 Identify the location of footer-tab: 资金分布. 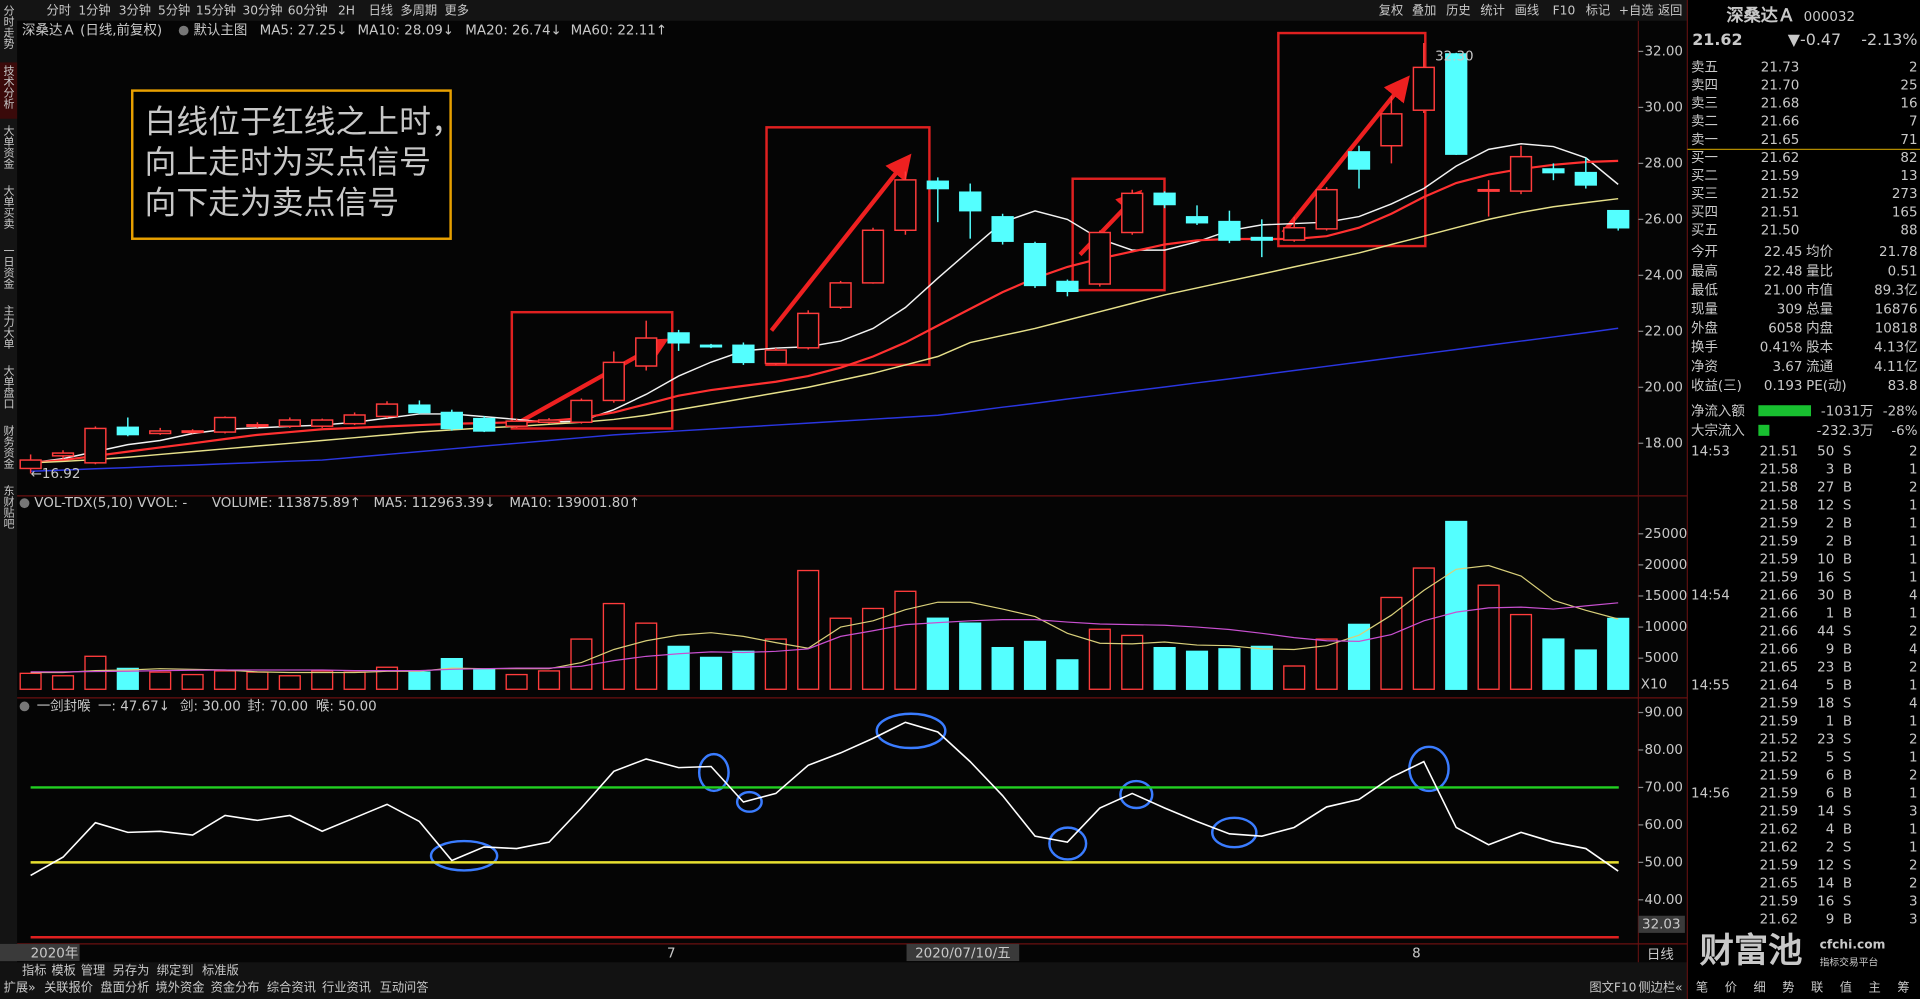
(235, 986).